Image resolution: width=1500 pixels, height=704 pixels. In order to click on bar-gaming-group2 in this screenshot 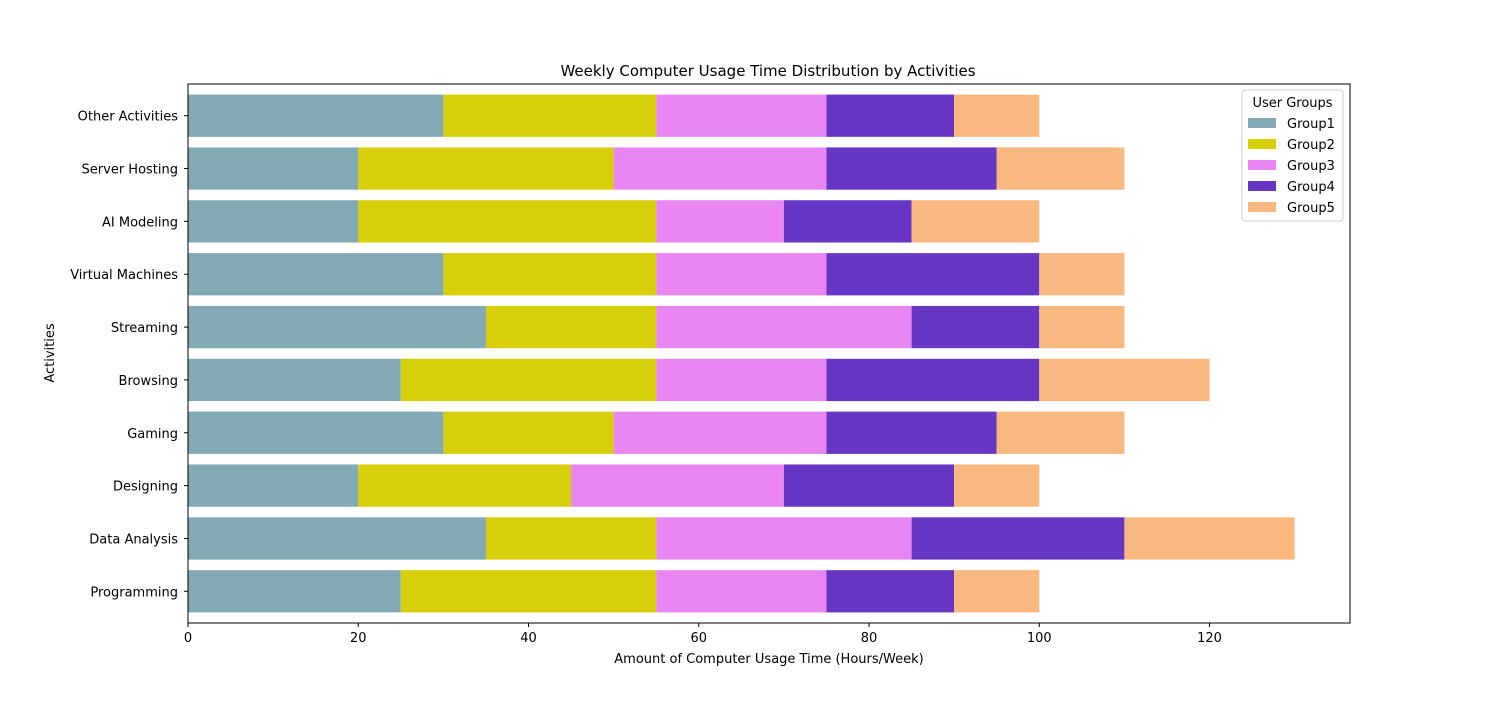, I will do `click(528, 432)`.